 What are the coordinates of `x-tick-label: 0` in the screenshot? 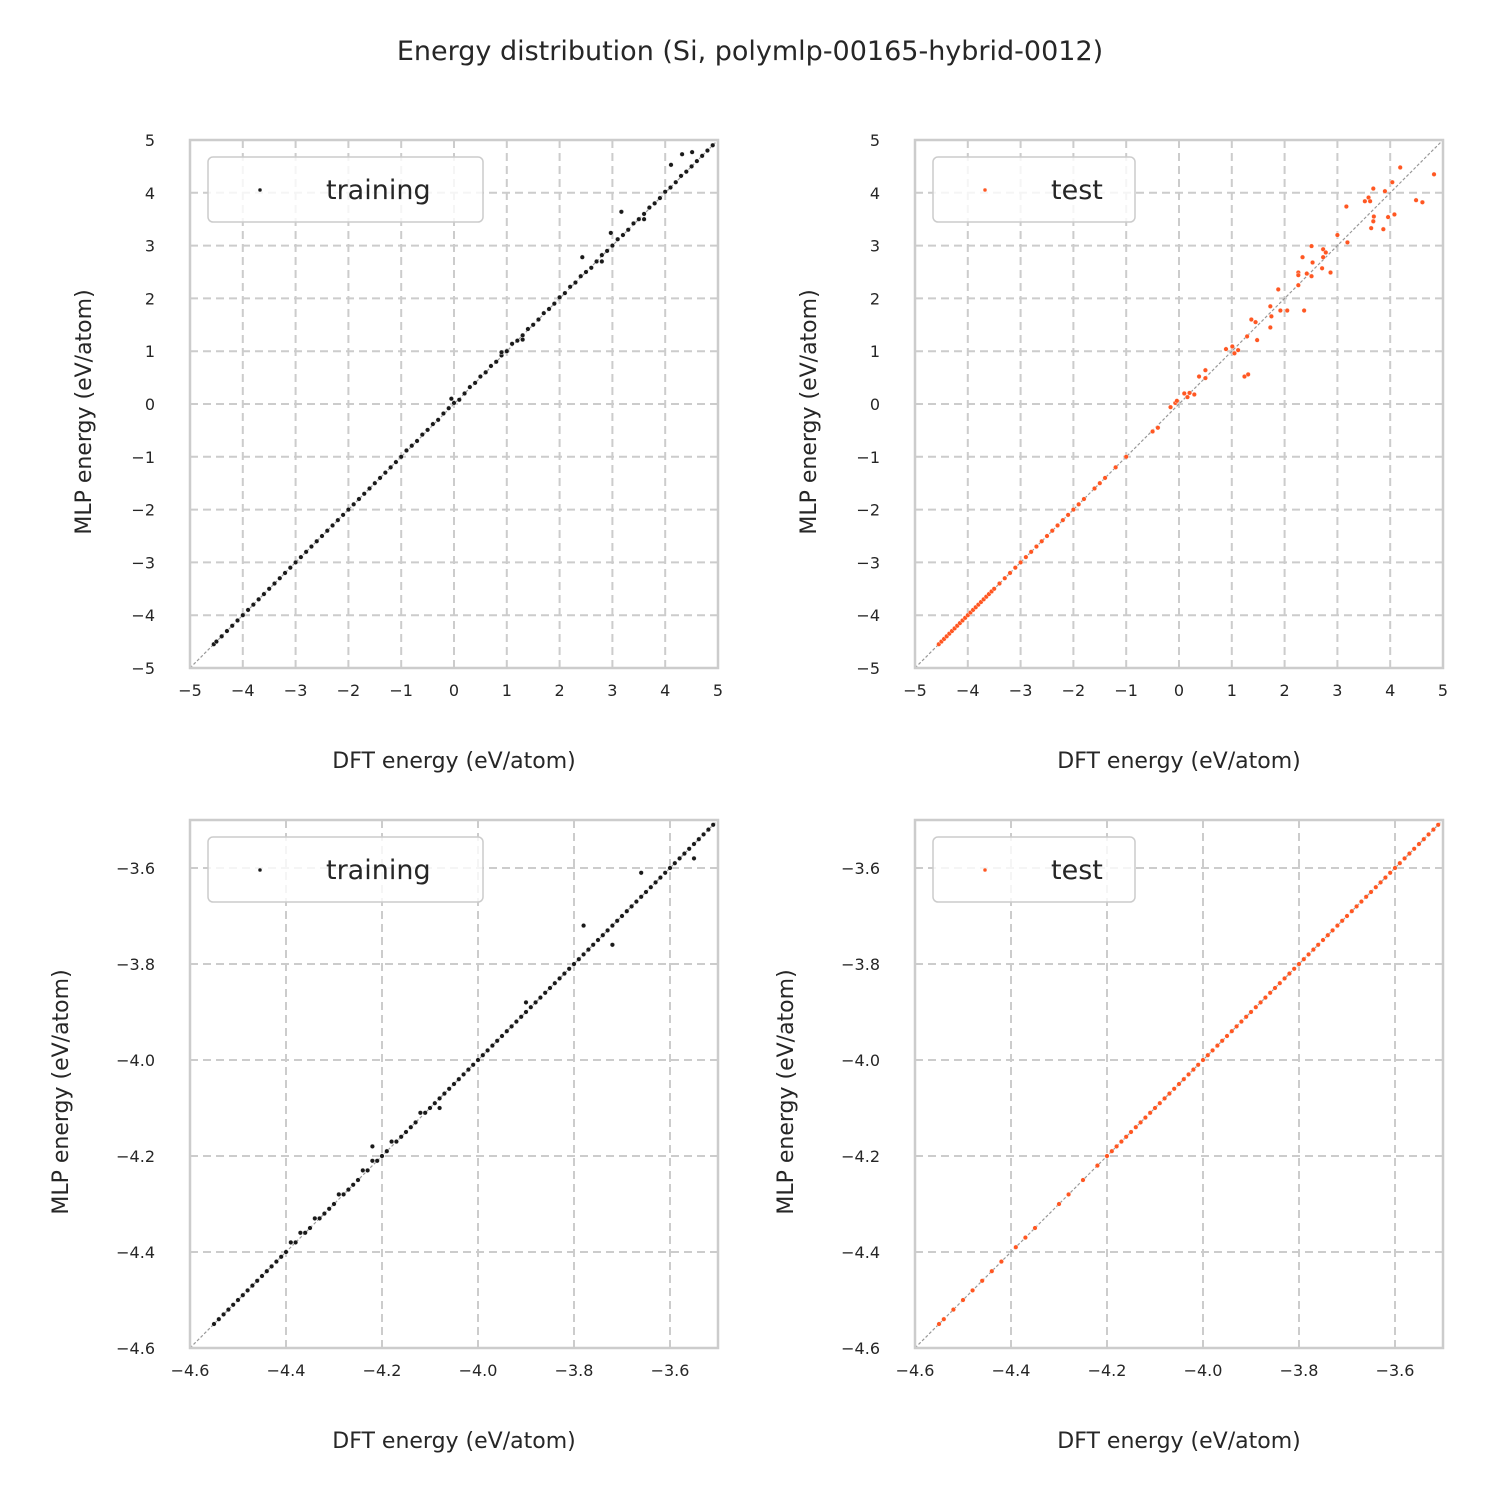 It's located at (1179, 690).